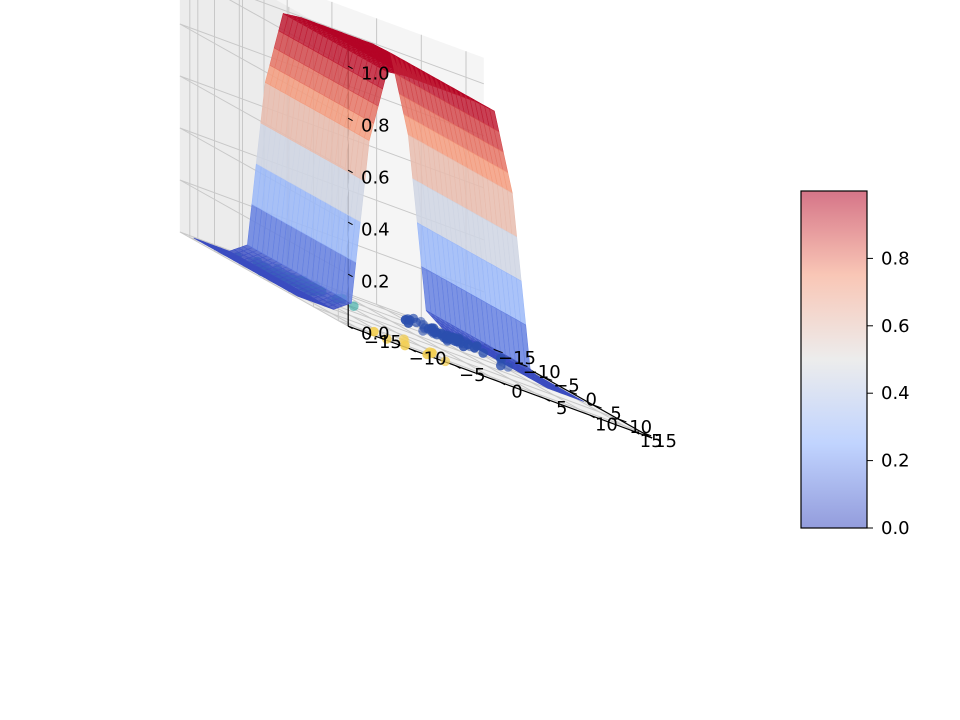 The image size is (960, 720). What do you see at coordinates (375, 73) in the screenshot?
I see `z-tick-label: 1.0` at bounding box center [375, 73].